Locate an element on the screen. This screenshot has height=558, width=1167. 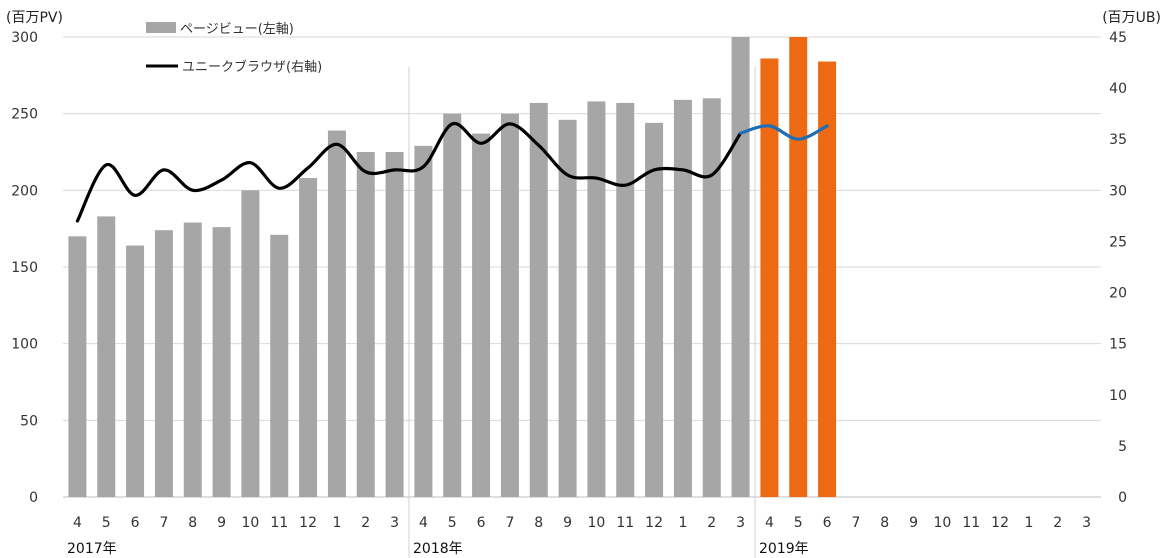
legend-label-page-views: ページビュー(左軸) is located at coordinates (237, 29).